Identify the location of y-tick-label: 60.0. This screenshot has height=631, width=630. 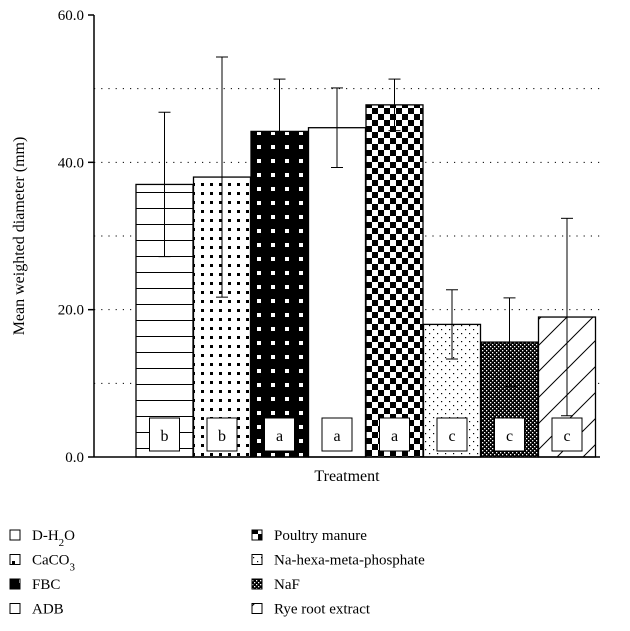
(71, 16).